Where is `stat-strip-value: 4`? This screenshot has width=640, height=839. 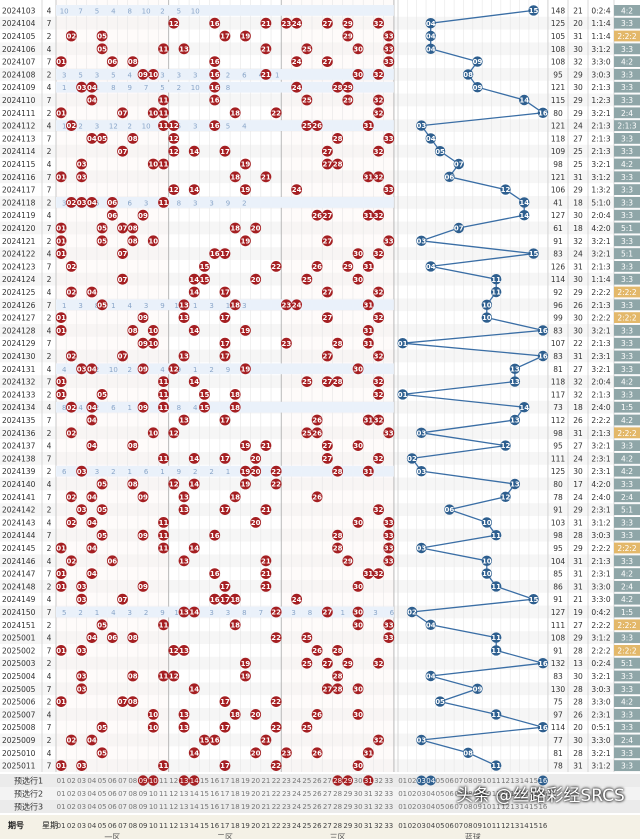 stat-strip-value: 4 is located at coordinates (244, 127).